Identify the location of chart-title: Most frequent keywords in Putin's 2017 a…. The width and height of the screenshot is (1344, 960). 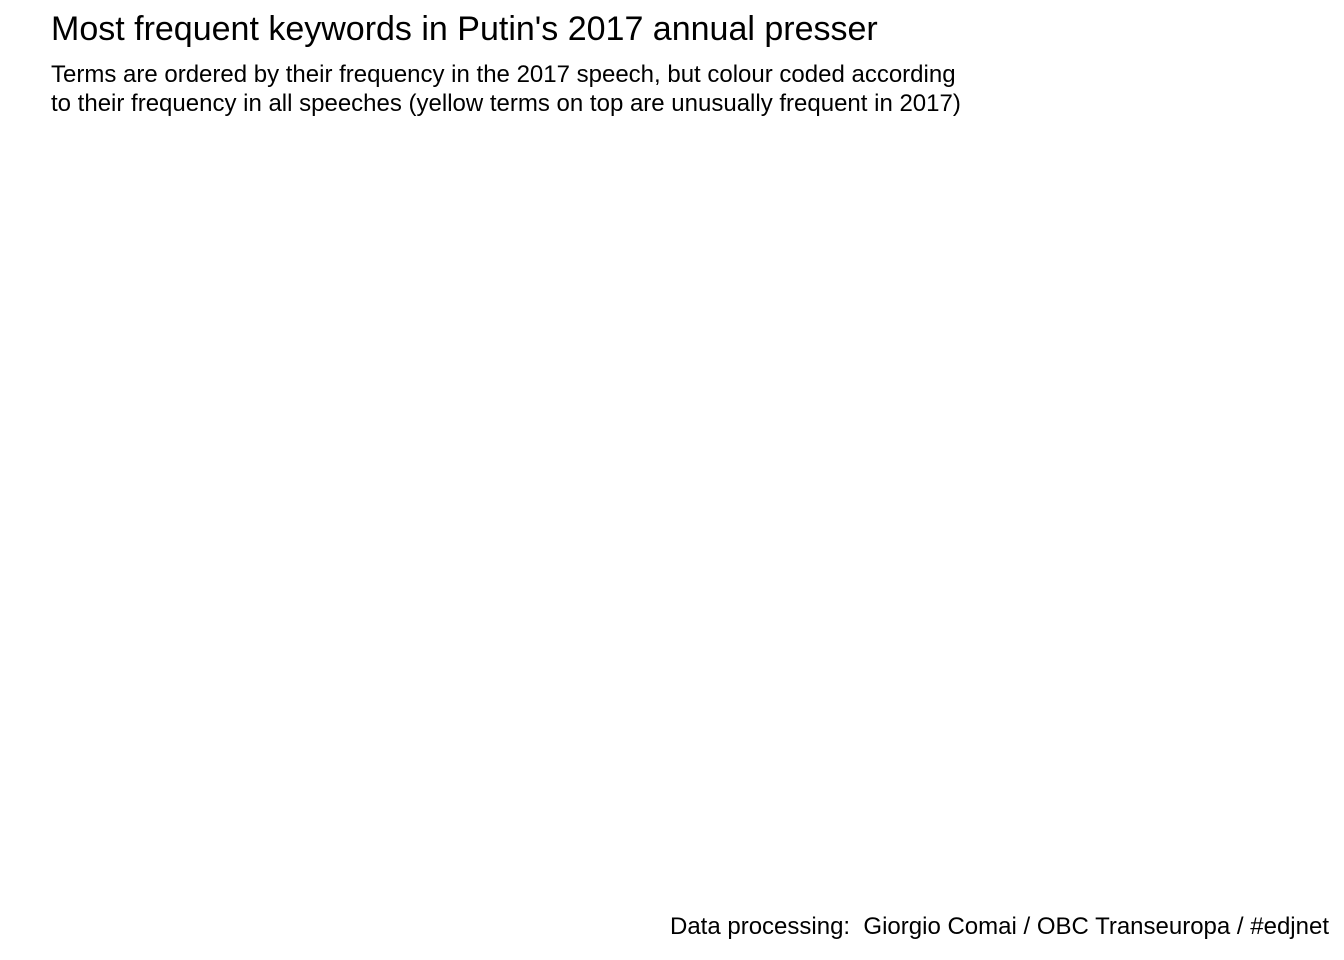
(464, 29).